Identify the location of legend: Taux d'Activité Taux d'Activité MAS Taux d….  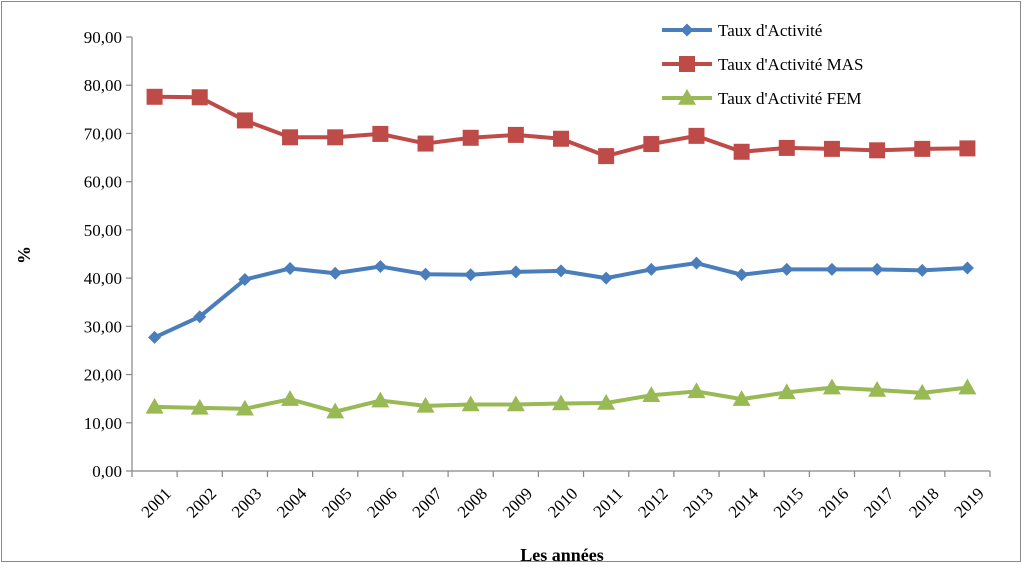
(762, 64).